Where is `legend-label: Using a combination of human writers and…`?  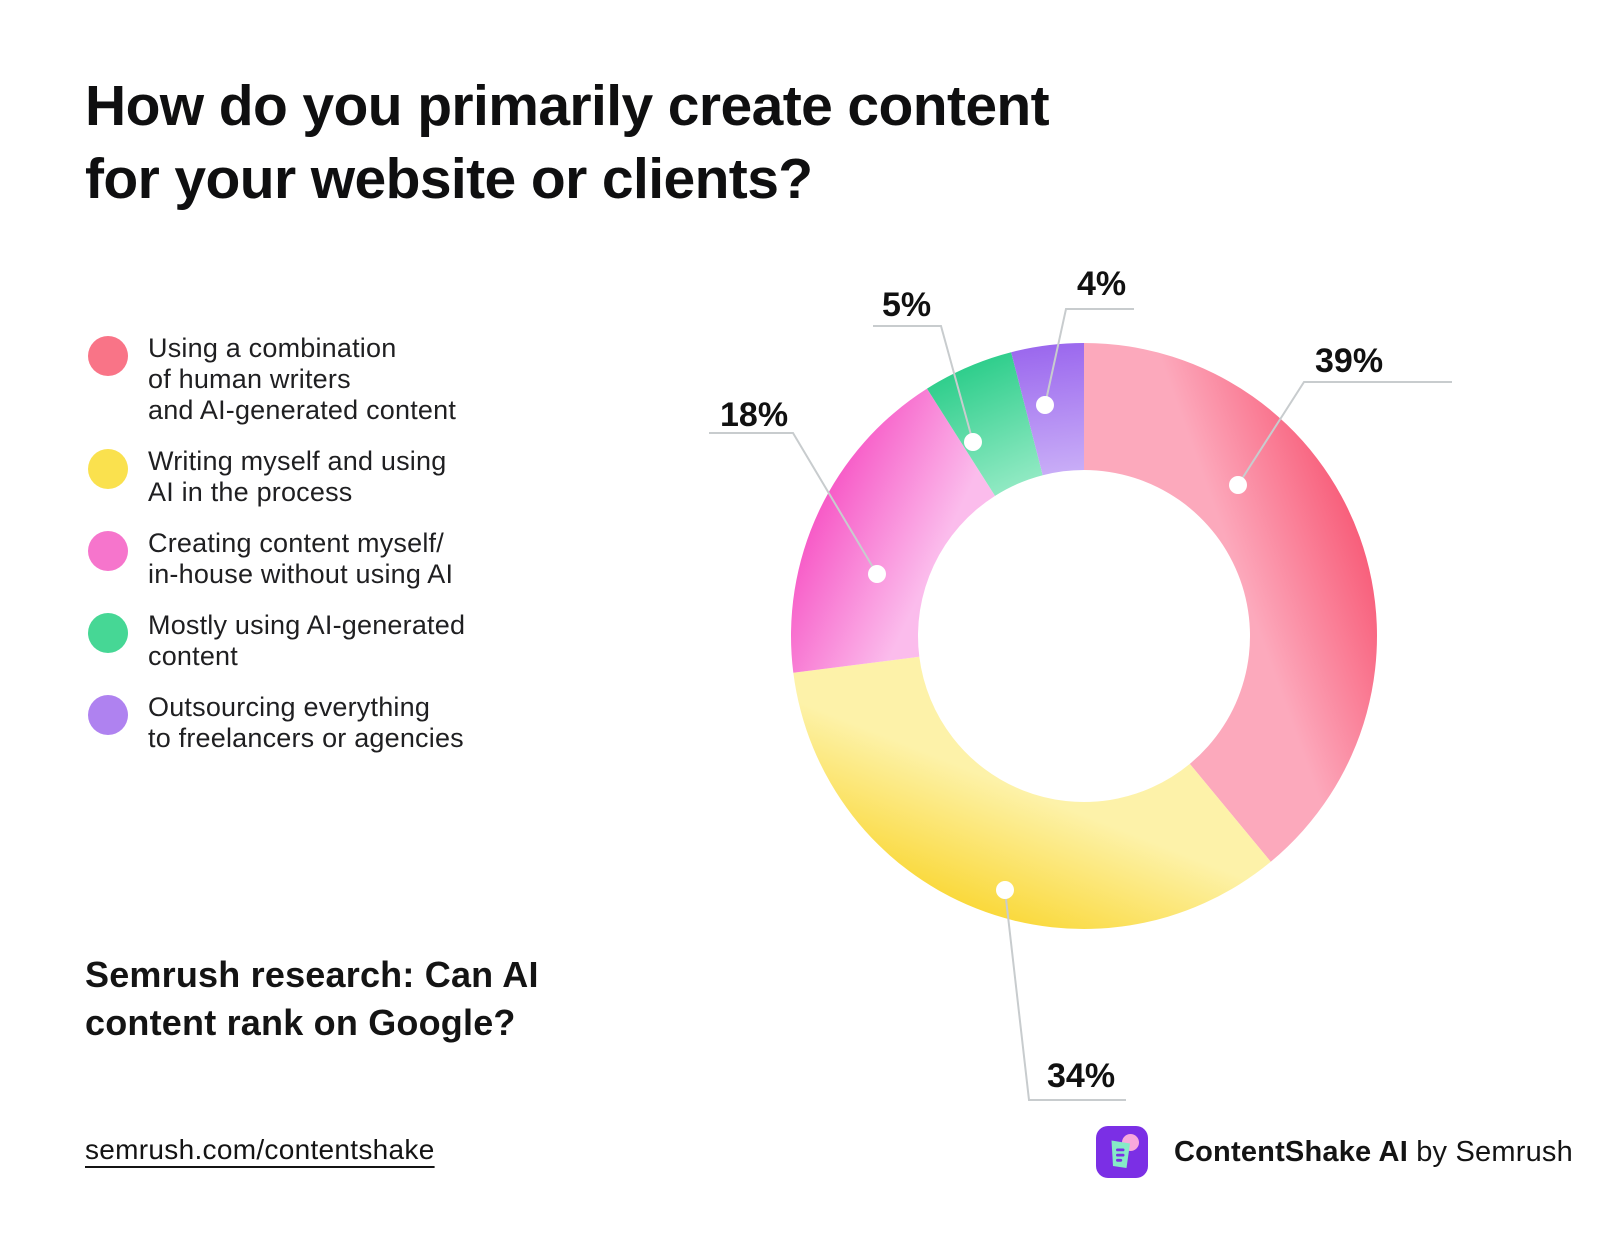 legend-label: Using a combination of human writers and… is located at coordinates (302, 379).